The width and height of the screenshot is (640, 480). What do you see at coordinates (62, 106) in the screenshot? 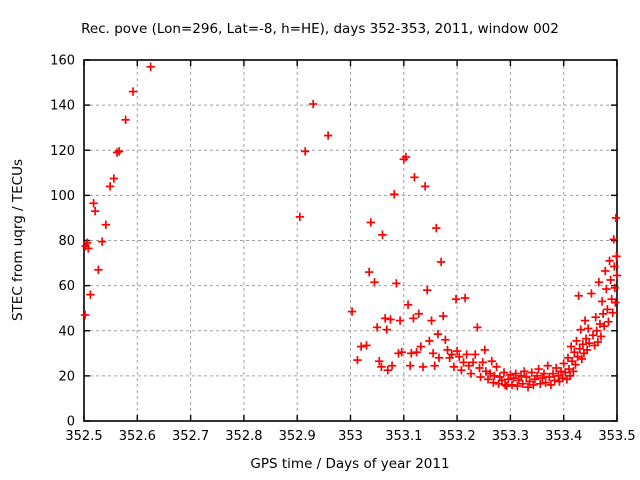
I see `y-tick-label: 140` at bounding box center [62, 106].